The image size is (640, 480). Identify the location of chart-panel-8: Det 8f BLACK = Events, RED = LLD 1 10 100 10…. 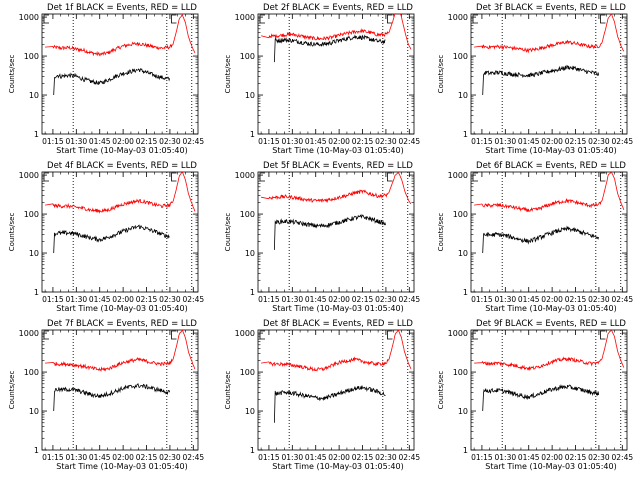
(322, 395).